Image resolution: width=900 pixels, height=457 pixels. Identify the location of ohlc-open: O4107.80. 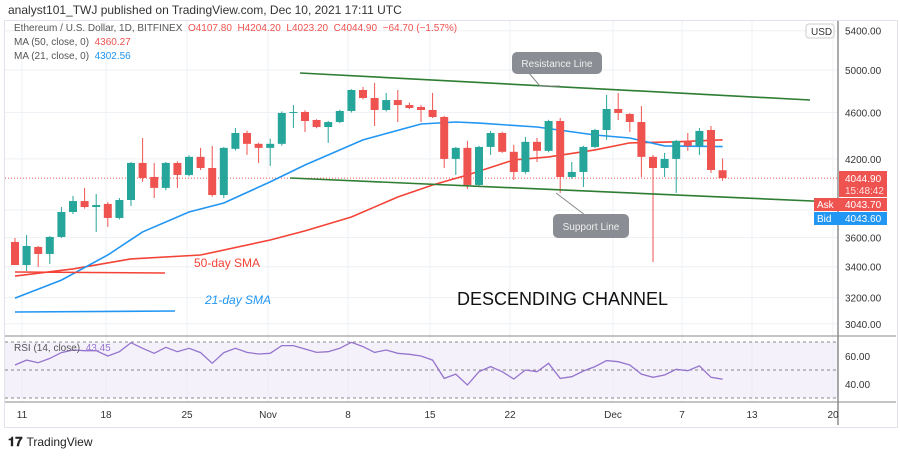
(209, 28).